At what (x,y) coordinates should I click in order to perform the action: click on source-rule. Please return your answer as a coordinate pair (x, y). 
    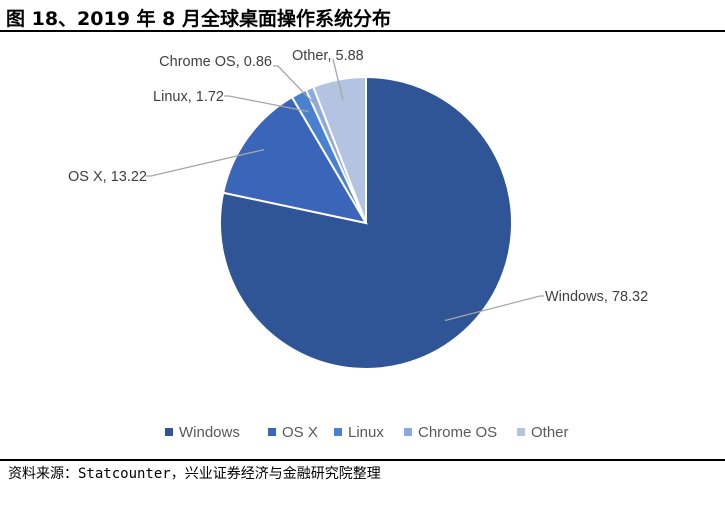
    Looking at the image, I should click on (362, 460).